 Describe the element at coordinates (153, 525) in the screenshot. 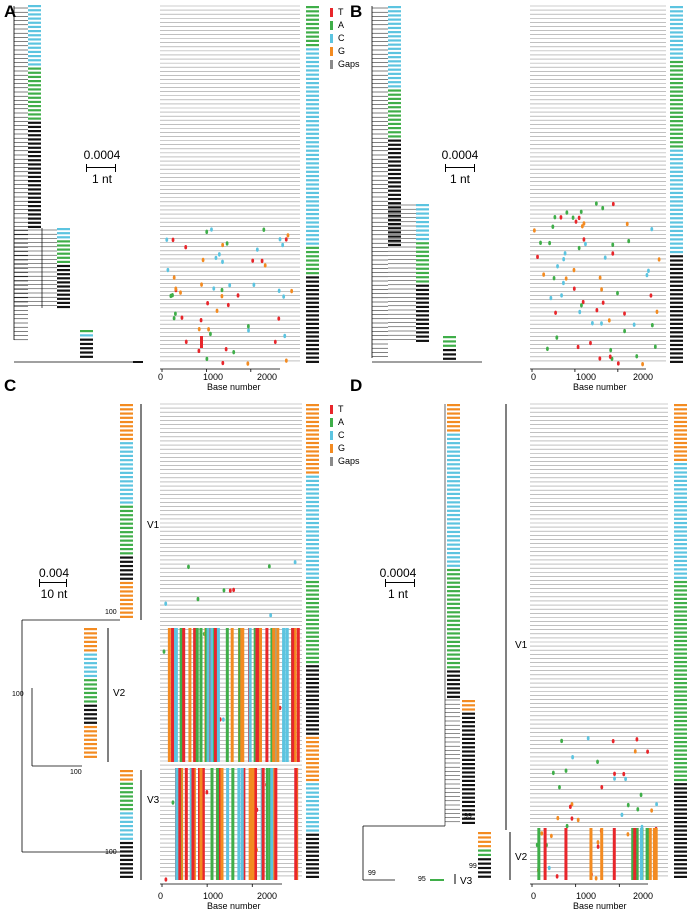

I see `panel-c-clade-v1: V1` at that location.